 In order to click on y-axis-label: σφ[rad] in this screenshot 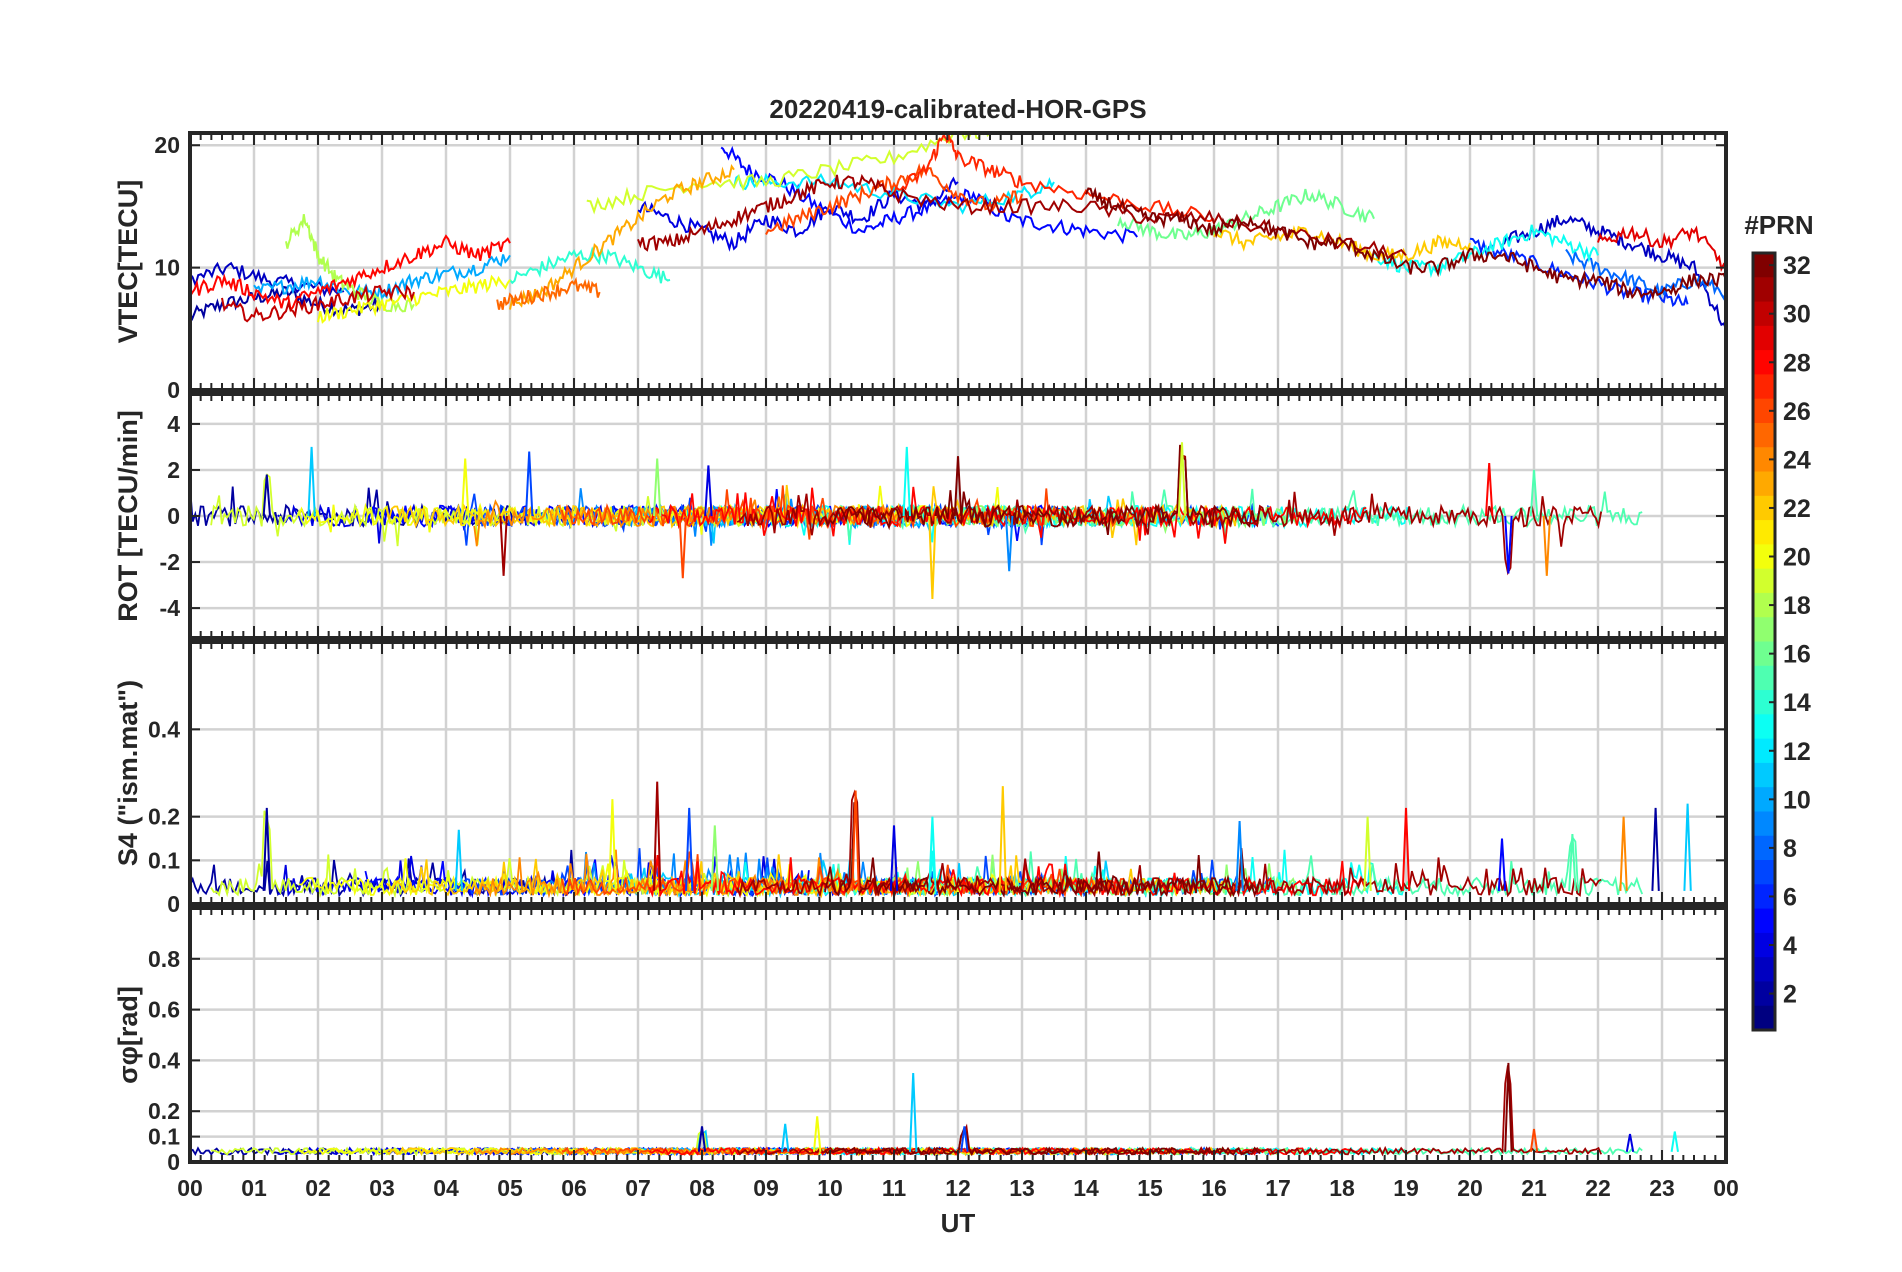, I will do `click(128, 1035)`.